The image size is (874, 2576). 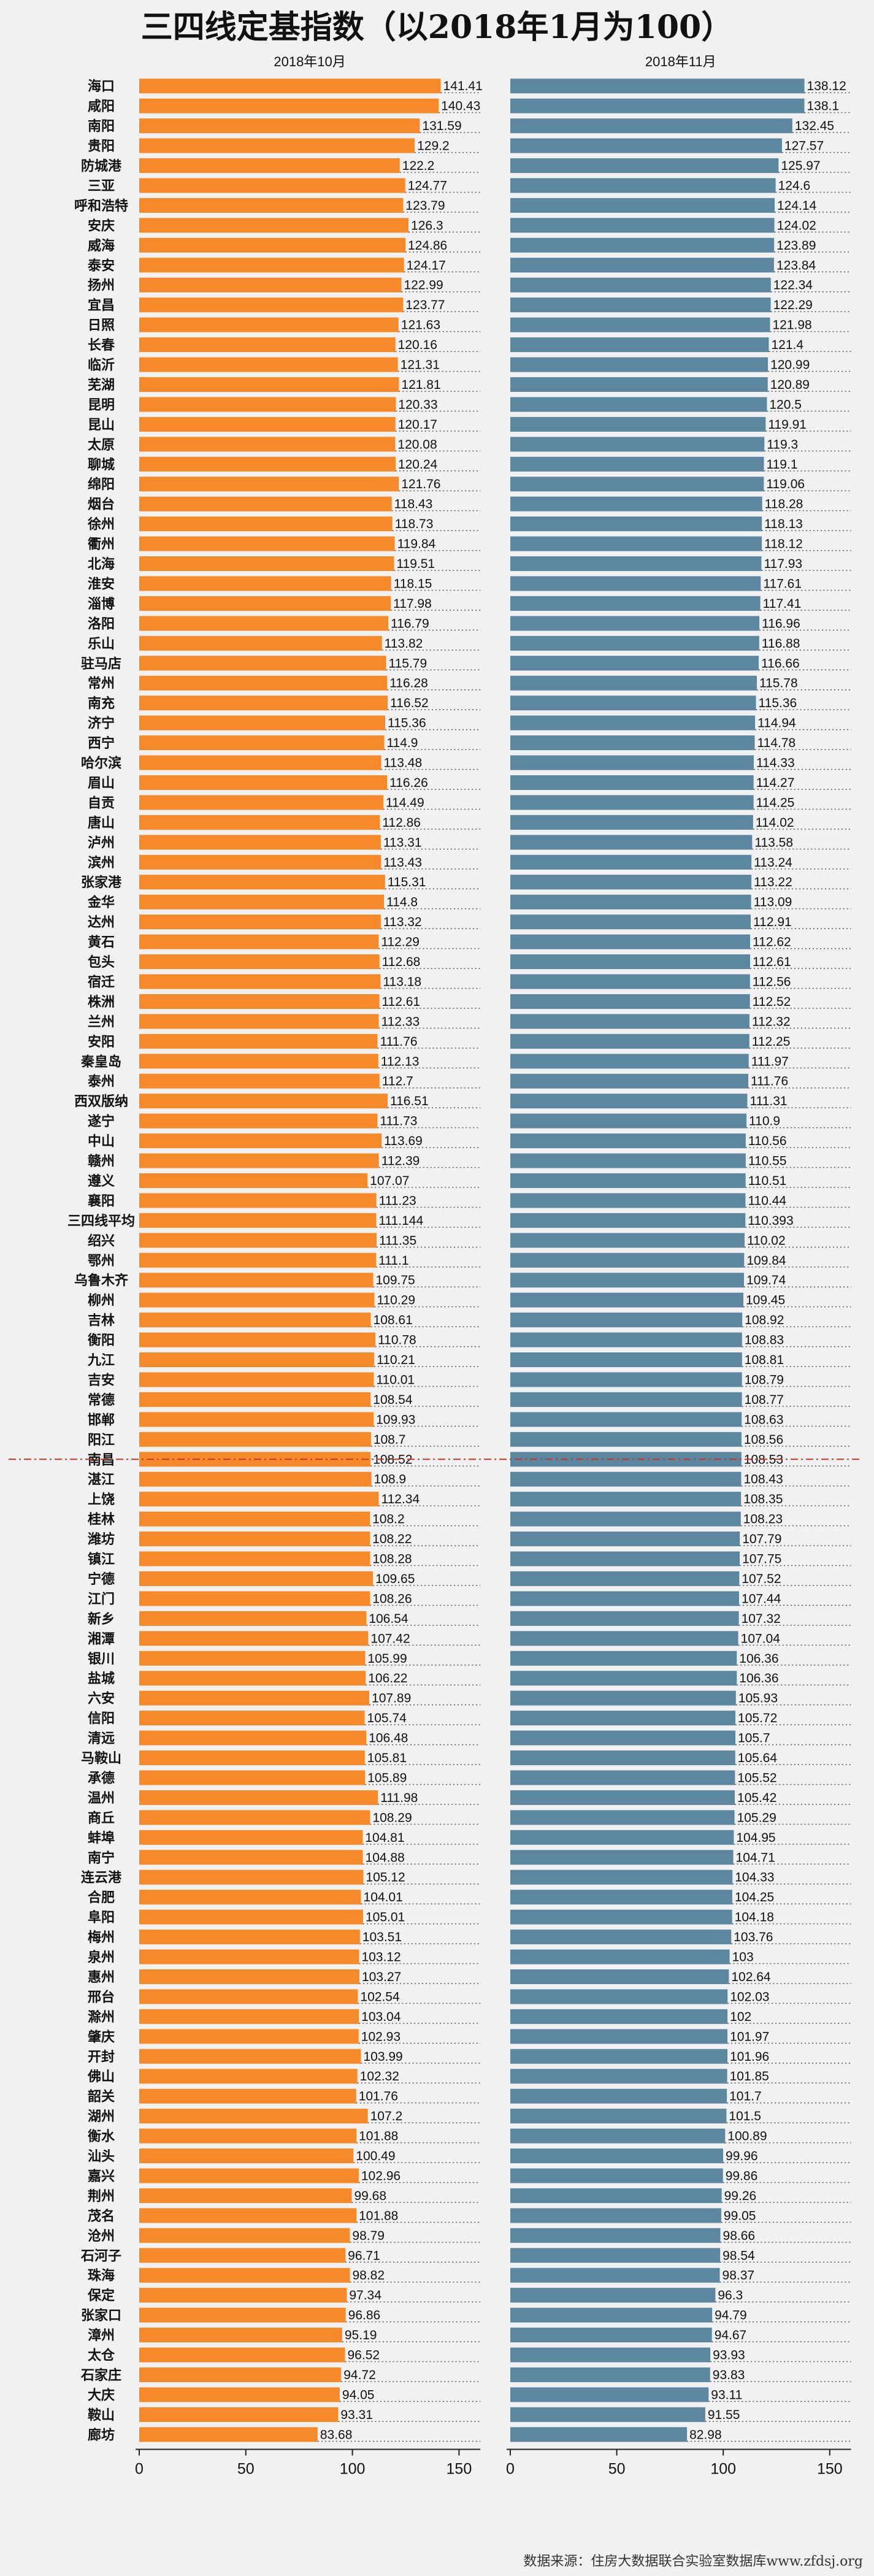 I want to click on category-label: 三四线平均, so click(x=101, y=1221).